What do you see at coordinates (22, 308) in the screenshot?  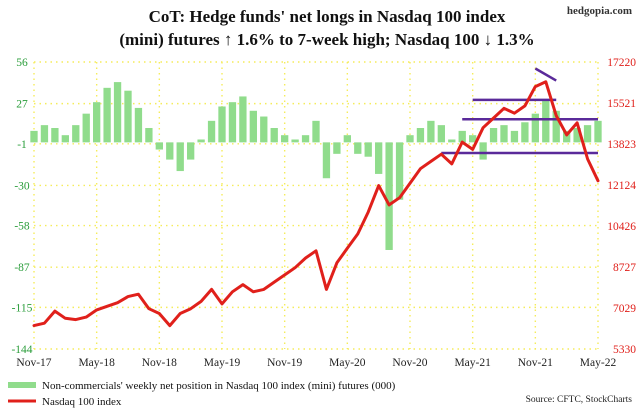 I see `left-tick-label: -115` at bounding box center [22, 308].